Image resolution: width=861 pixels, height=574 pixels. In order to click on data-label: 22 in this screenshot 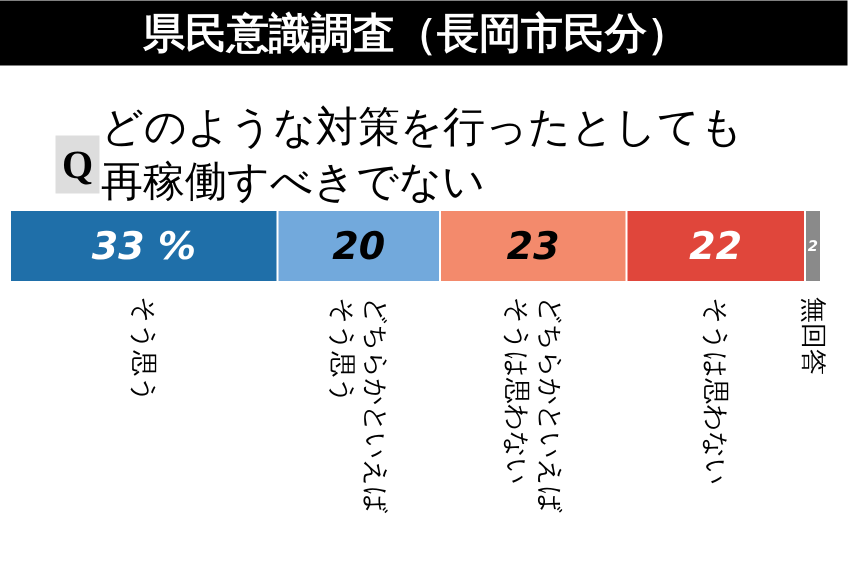, I will do `click(715, 246)`.